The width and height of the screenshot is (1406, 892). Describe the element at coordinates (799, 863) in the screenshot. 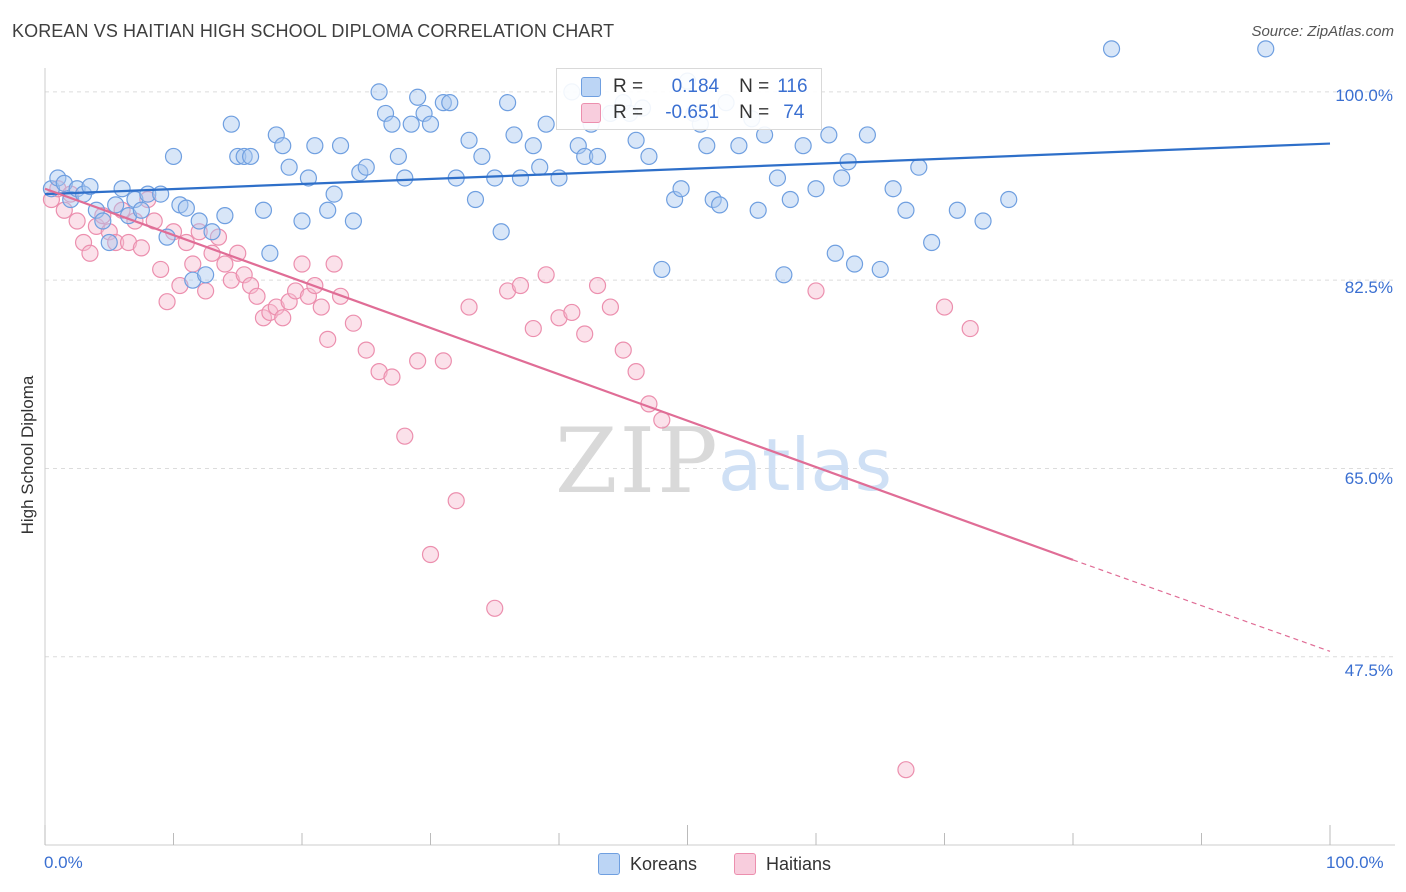

I see `bottom-legend-label-haitians: Haitians` at that location.